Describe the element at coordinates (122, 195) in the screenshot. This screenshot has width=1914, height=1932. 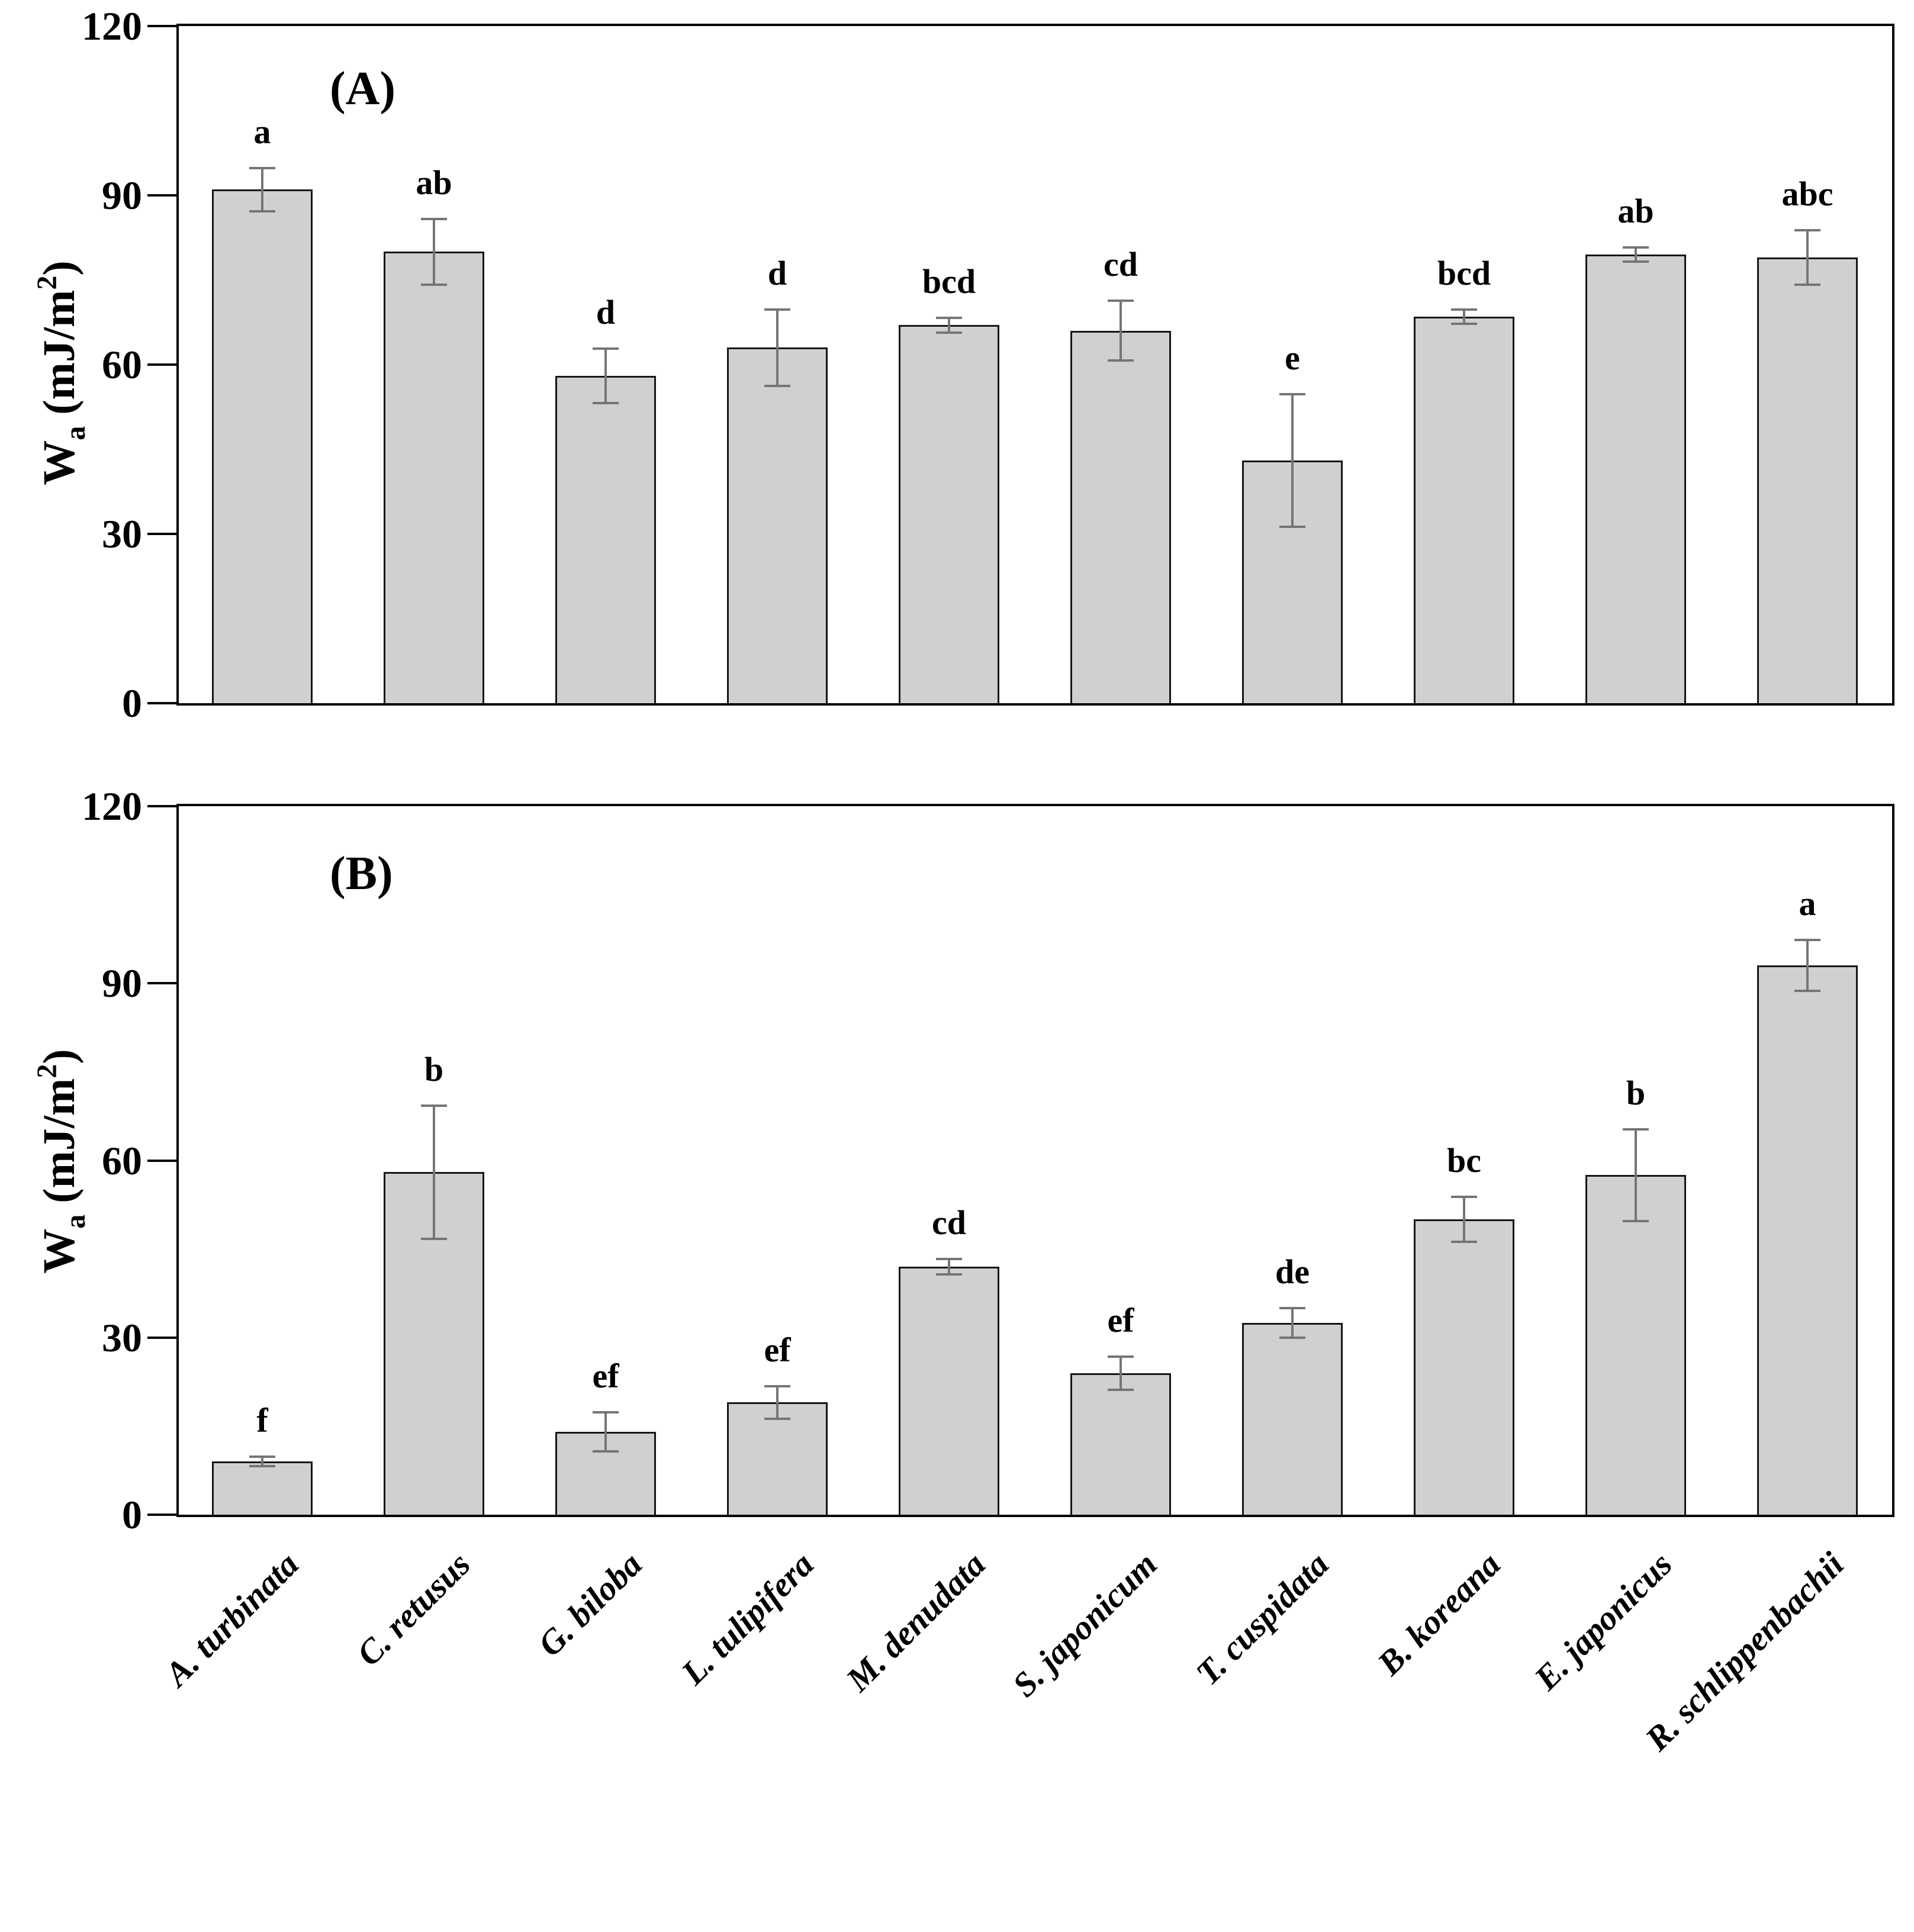
I see `y-tick-label-90: 90` at that location.